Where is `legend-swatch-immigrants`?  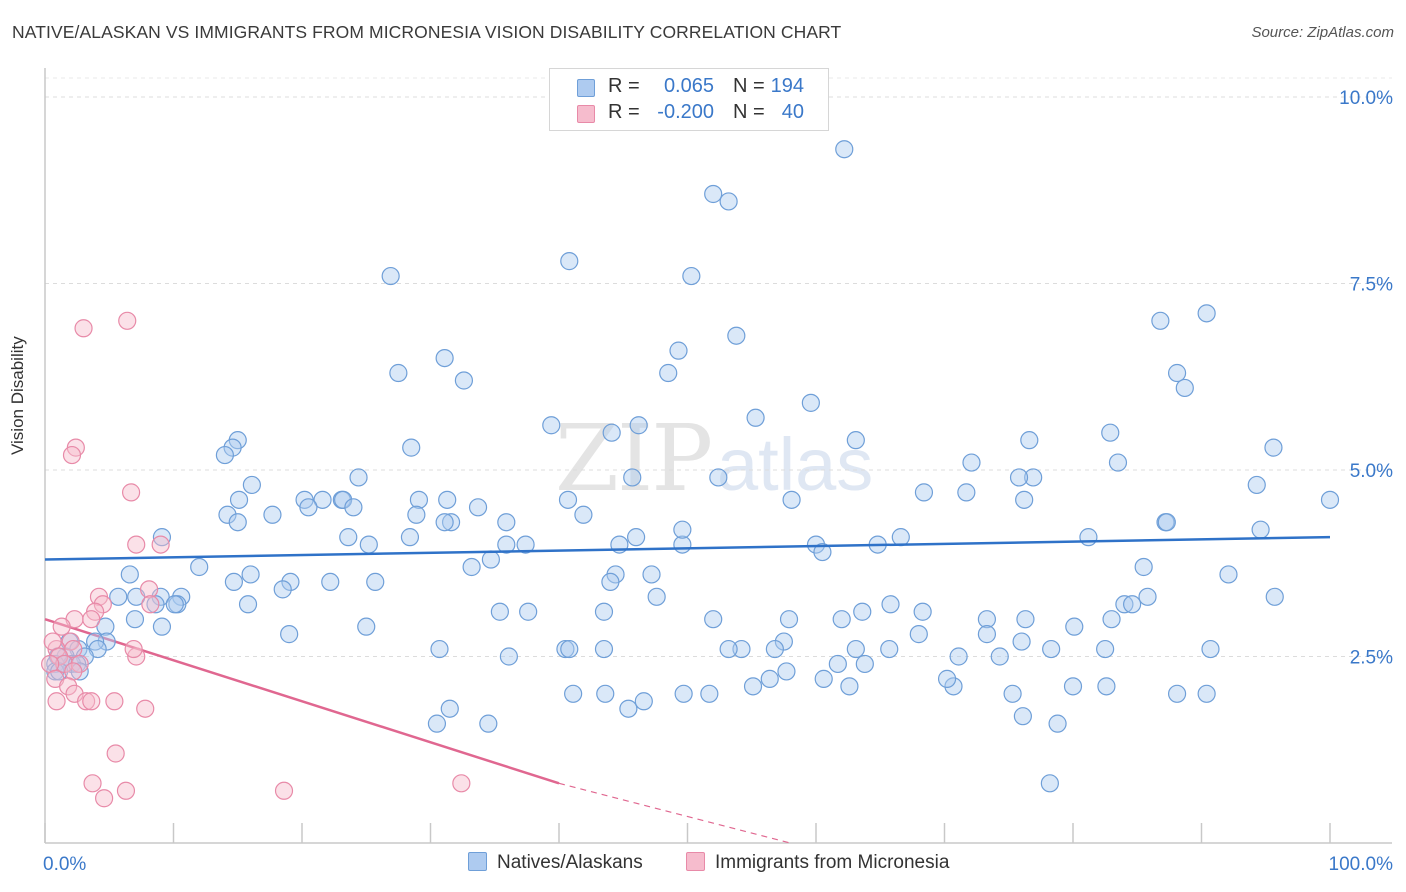
legend-swatch-immigrants is located at coordinates (695, 861).